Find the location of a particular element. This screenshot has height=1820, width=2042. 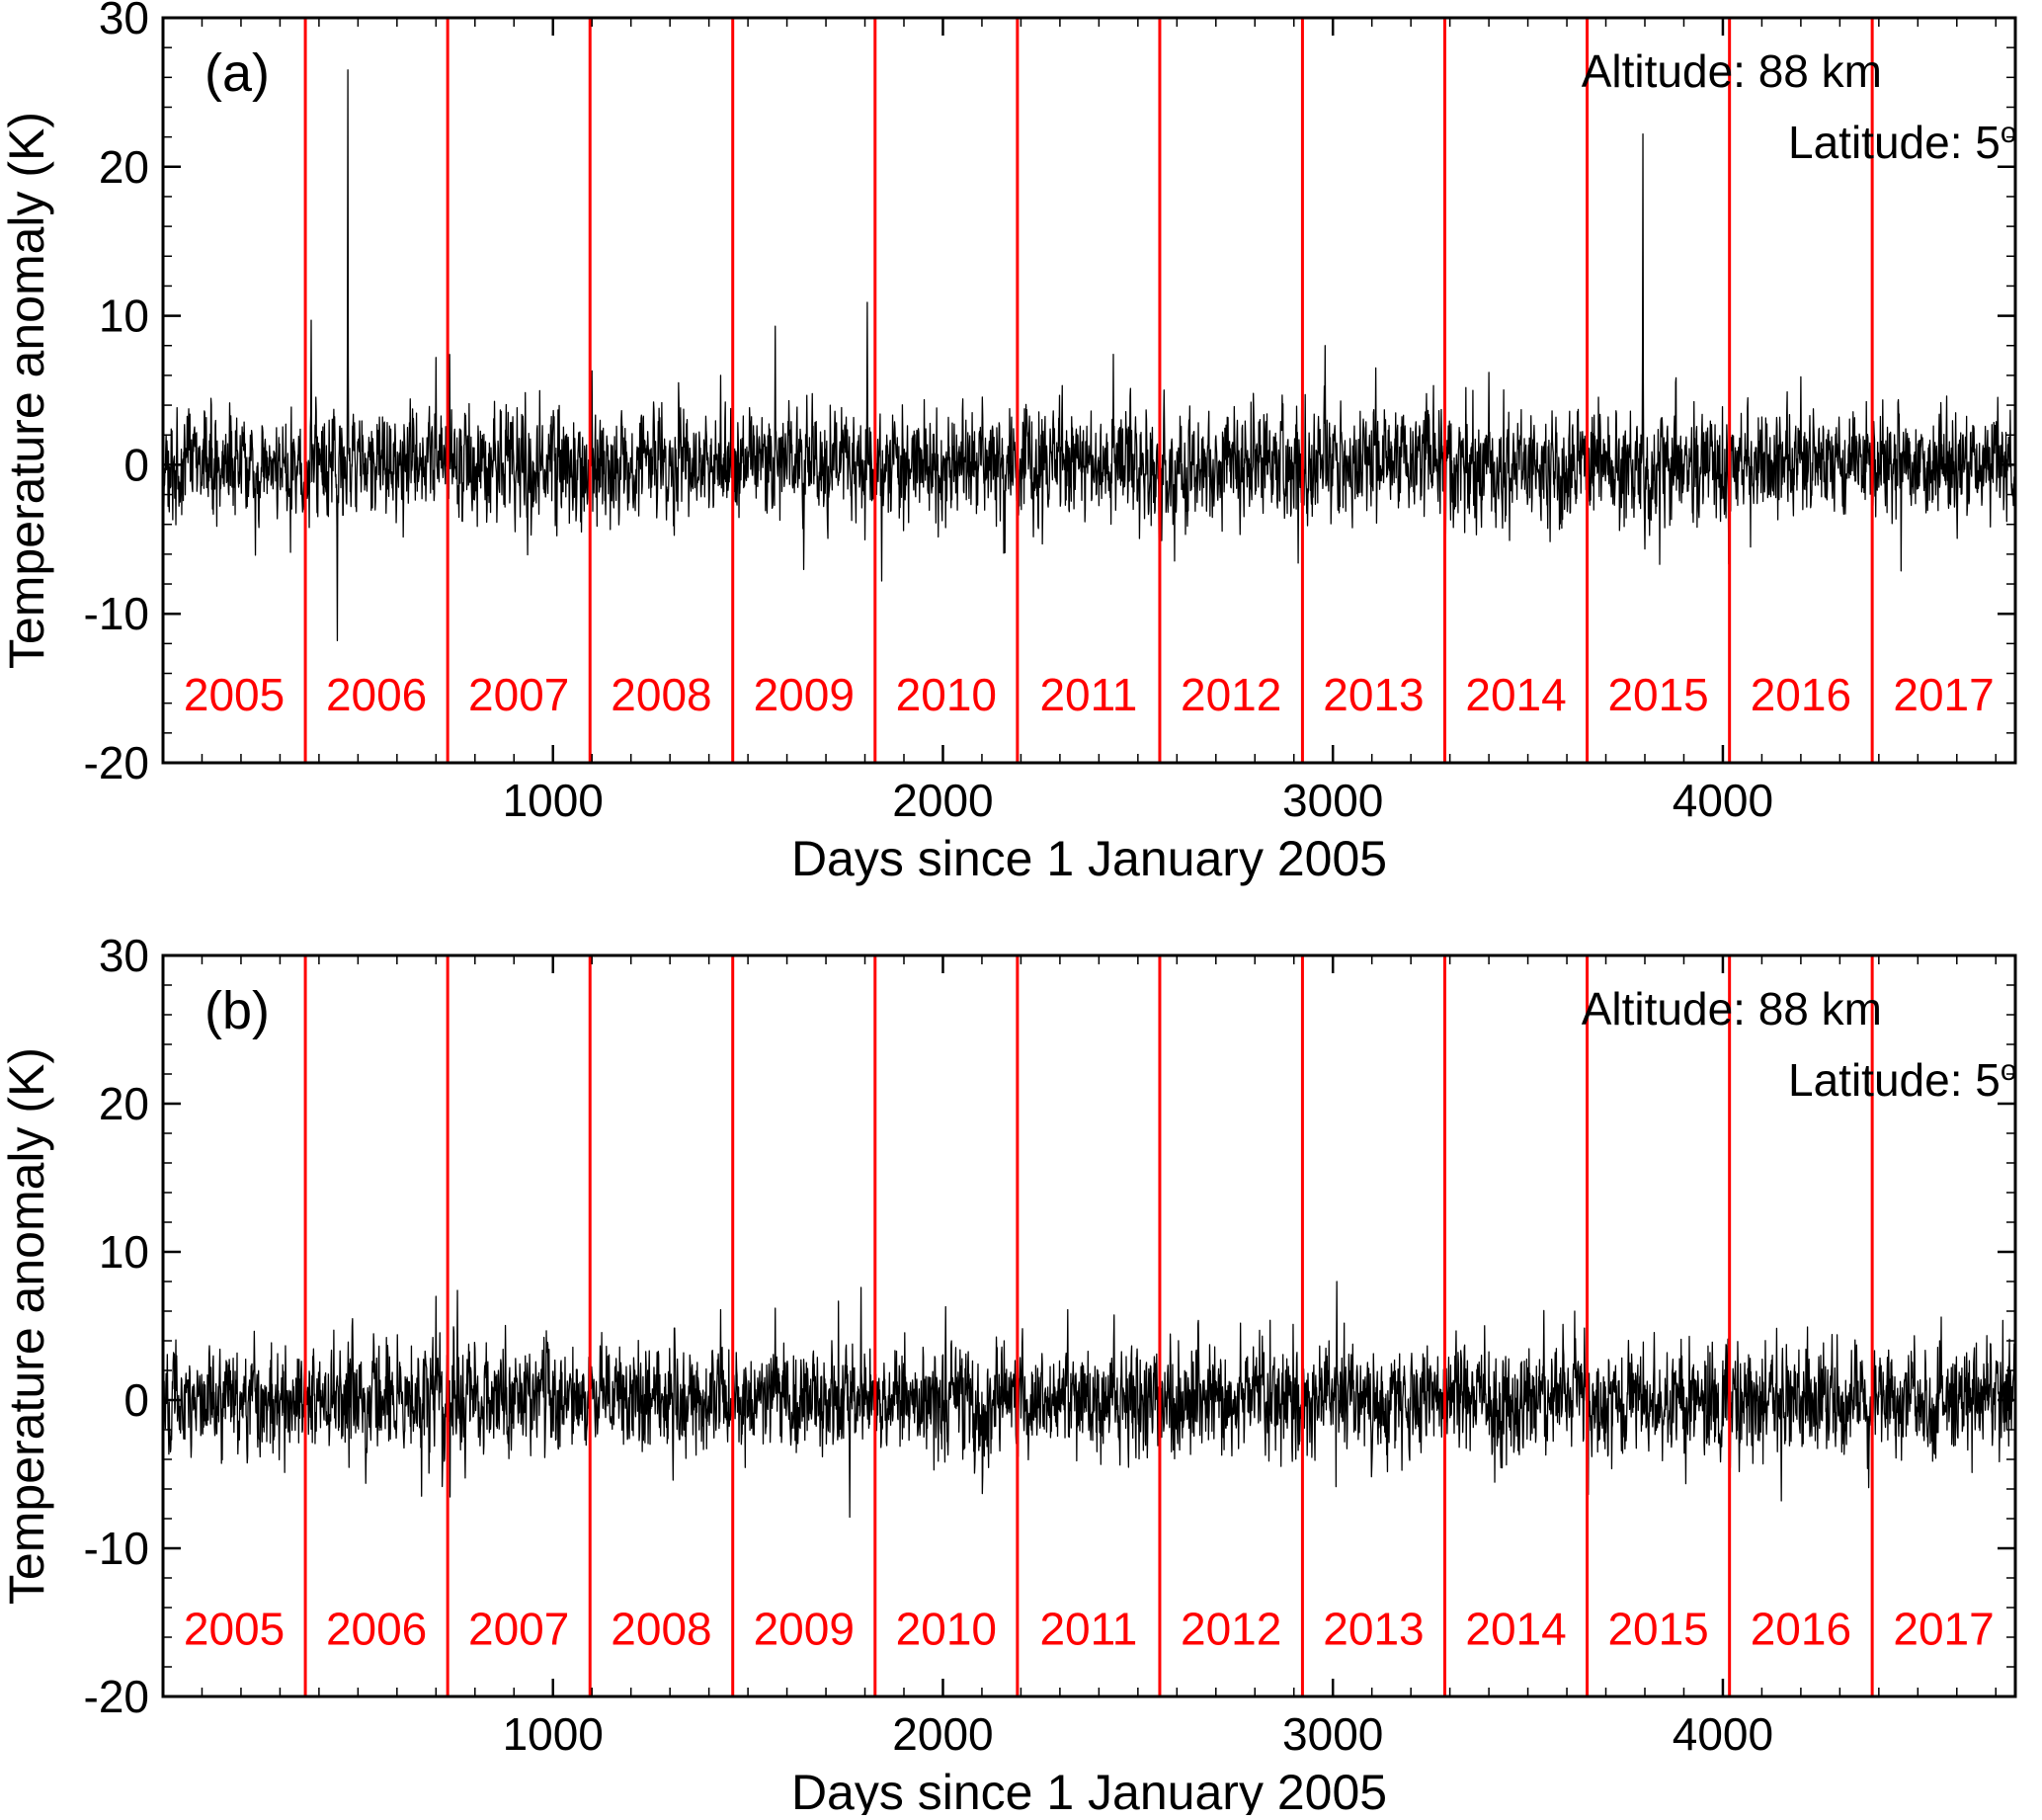

panel-label: (a) is located at coordinates (237, 73).